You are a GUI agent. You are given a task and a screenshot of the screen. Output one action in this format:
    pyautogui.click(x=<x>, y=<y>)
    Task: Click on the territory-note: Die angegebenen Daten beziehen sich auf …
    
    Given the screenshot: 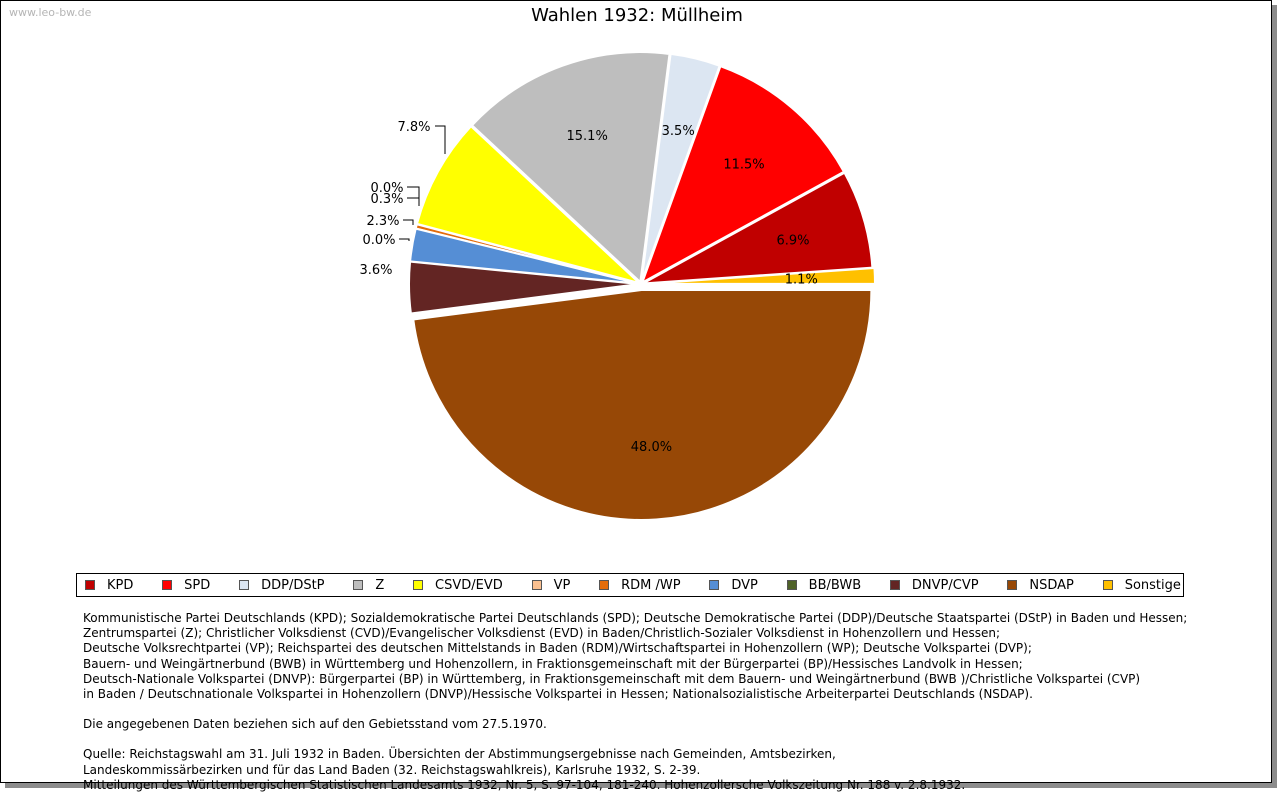 What is the action you would take?
    pyautogui.click(x=315, y=724)
    